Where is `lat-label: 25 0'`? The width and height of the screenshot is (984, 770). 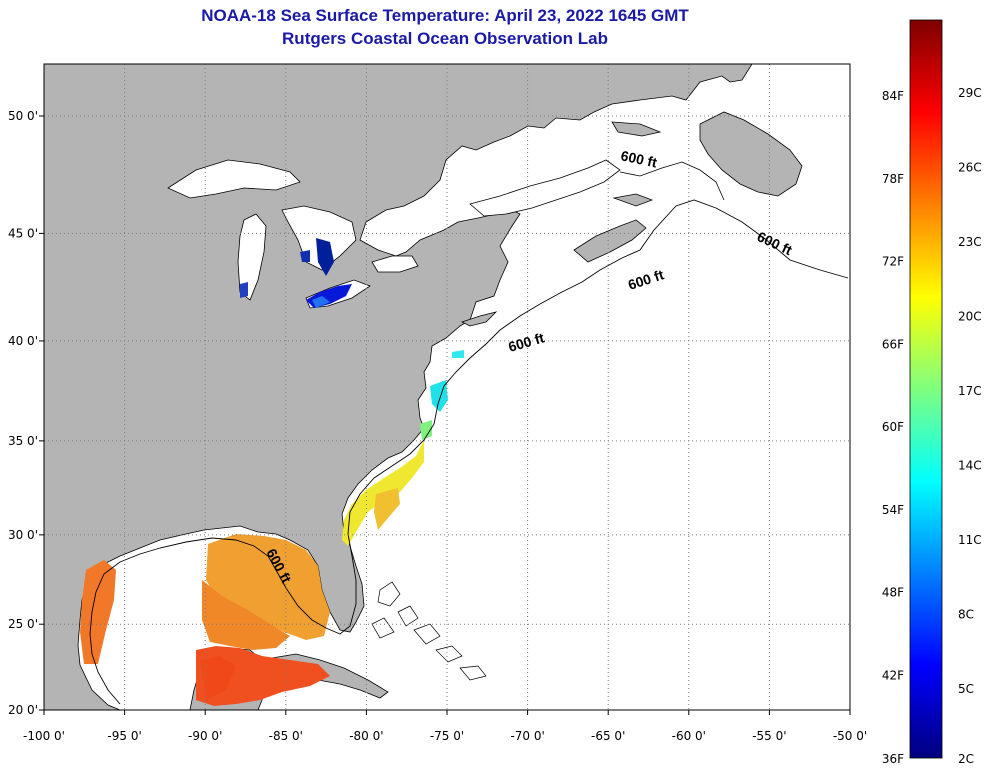 lat-label: 25 0' is located at coordinates (23, 624).